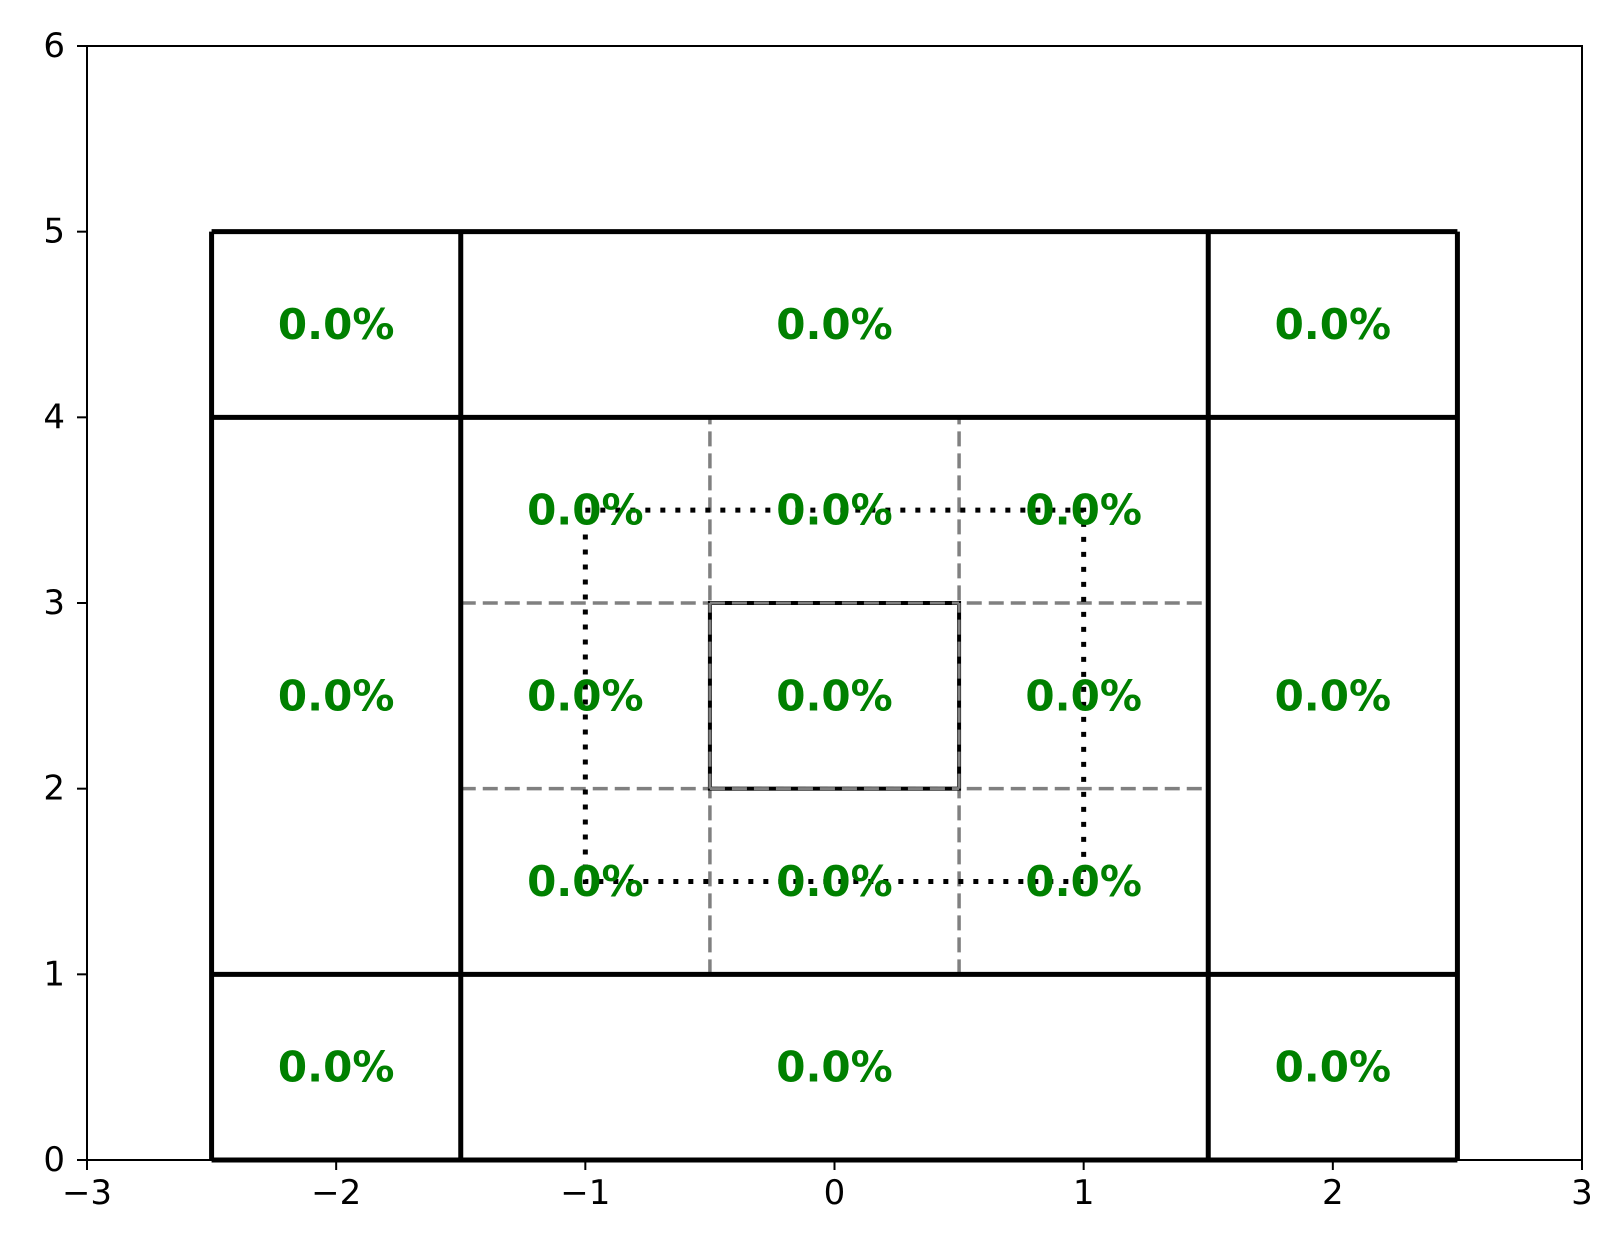  Describe the element at coordinates (835, 1193) in the screenshot. I see `x-tick-label: 0` at that location.